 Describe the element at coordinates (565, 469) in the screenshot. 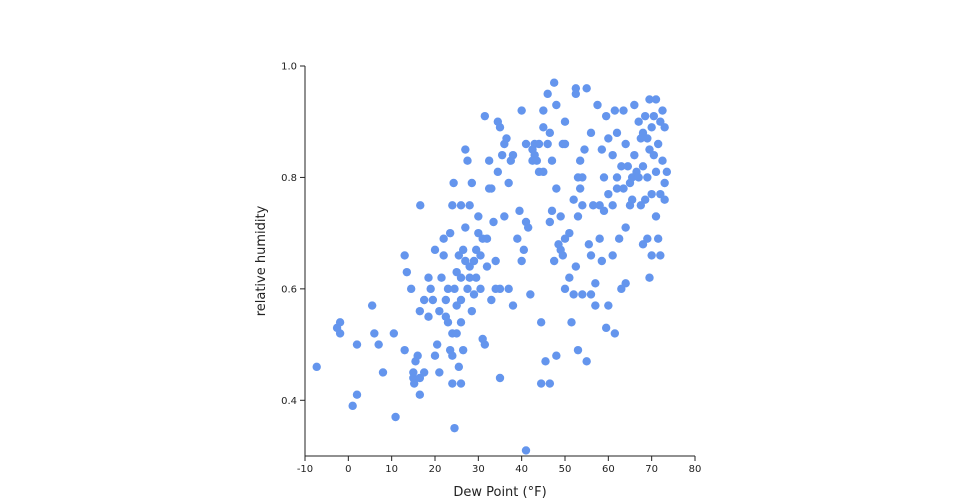

I see `x-tick-label: 50` at that location.